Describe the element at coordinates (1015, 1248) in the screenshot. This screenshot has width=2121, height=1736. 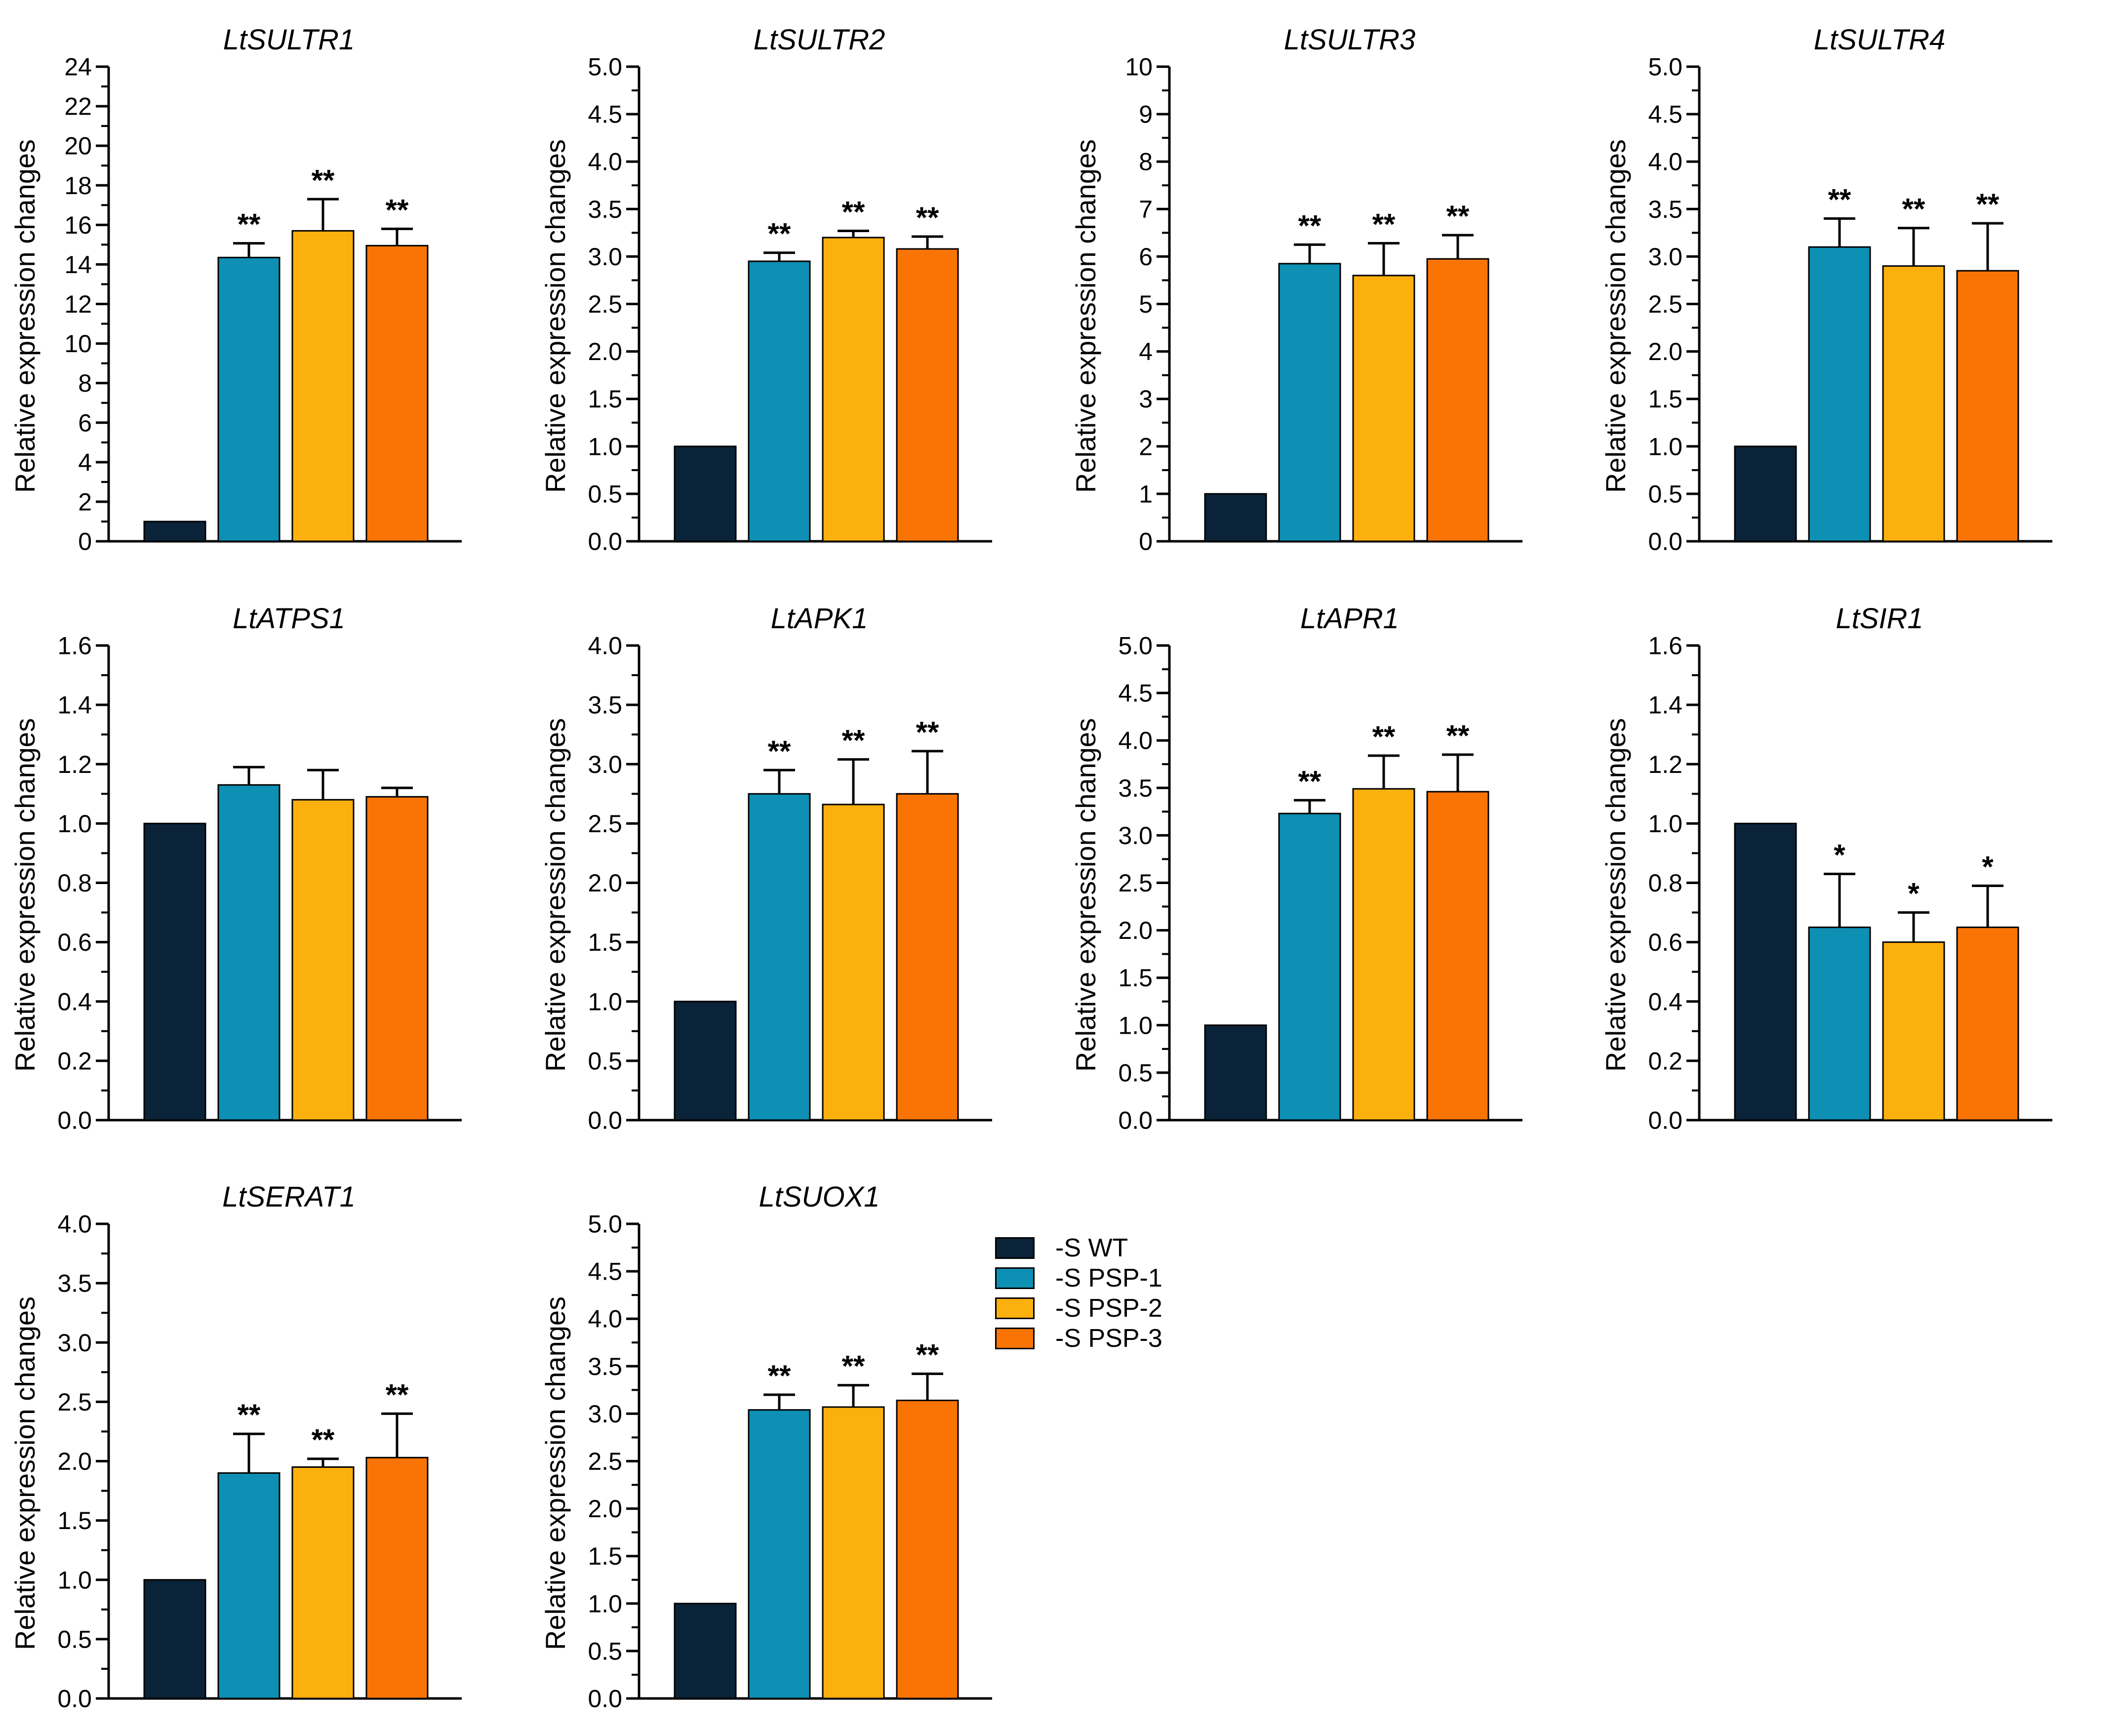
I see `legend-swatch-wt` at that location.